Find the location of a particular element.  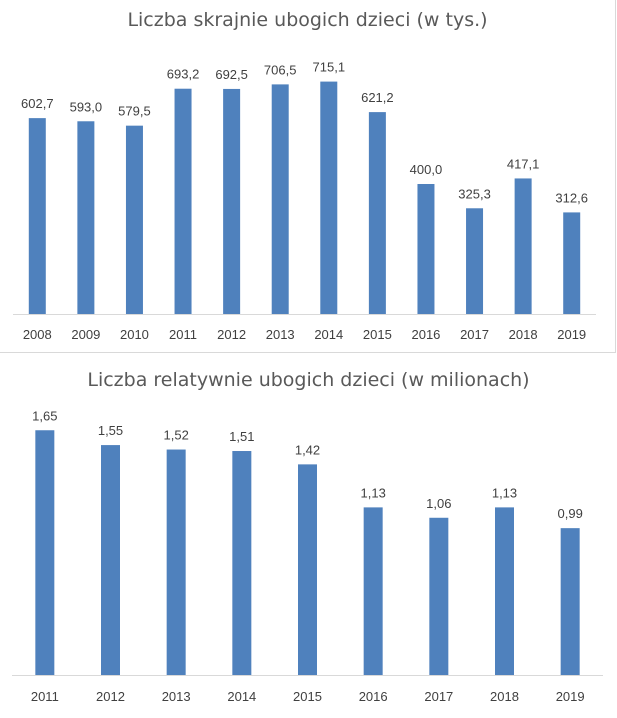

data-label: 593,0 is located at coordinates (86, 106).